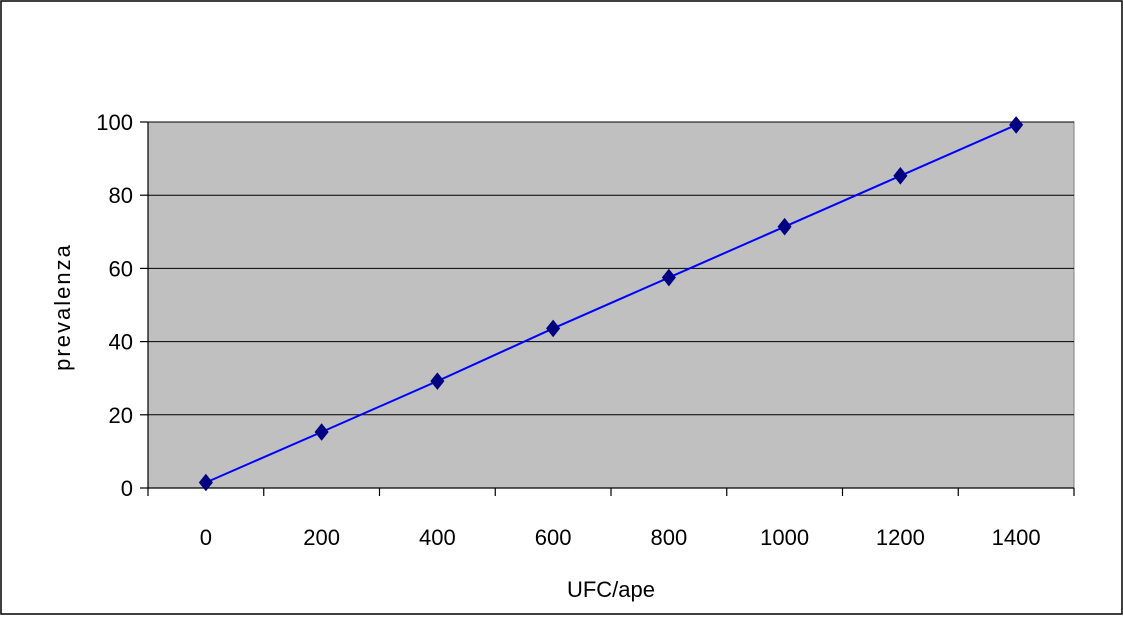  Describe the element at coordinates (611, 589) in the screenshot. I see `x-axis-title: UFC/ape` at that location.